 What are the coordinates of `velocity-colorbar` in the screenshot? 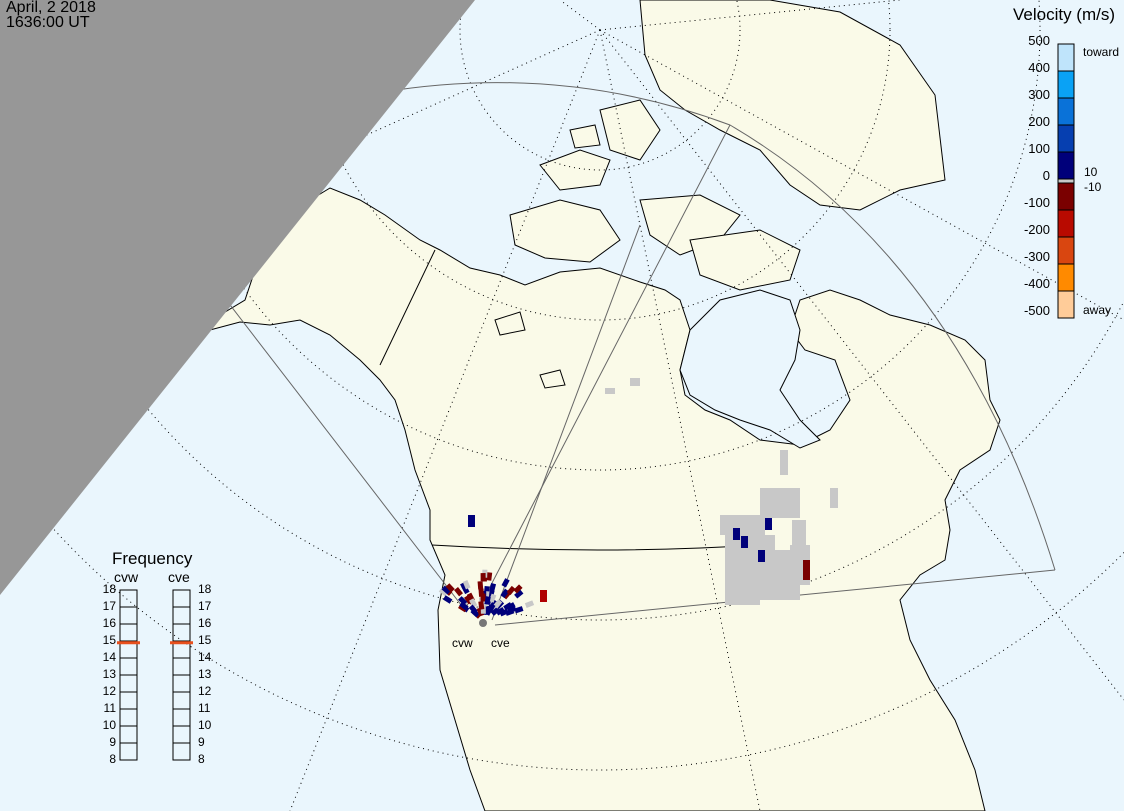 It's located at (1066, 181).